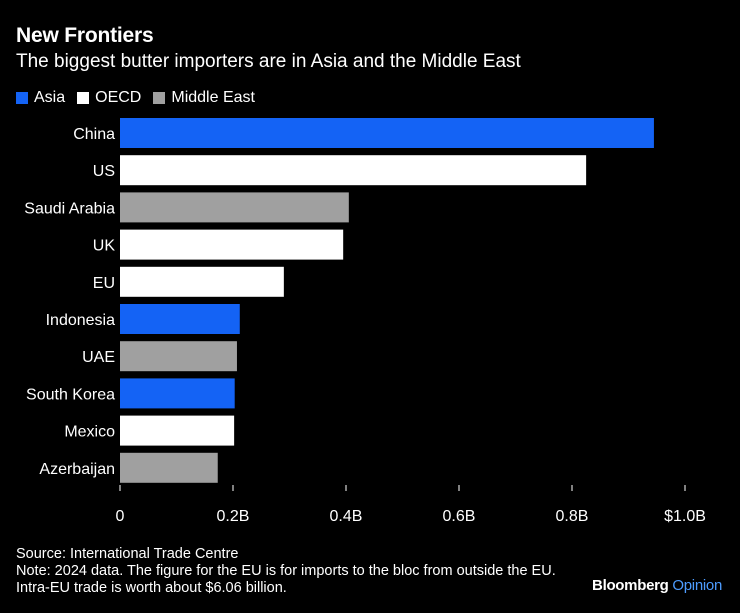 The image size is (740, 613). I want to click on legend-swatch-oecd, so click(83, 98).